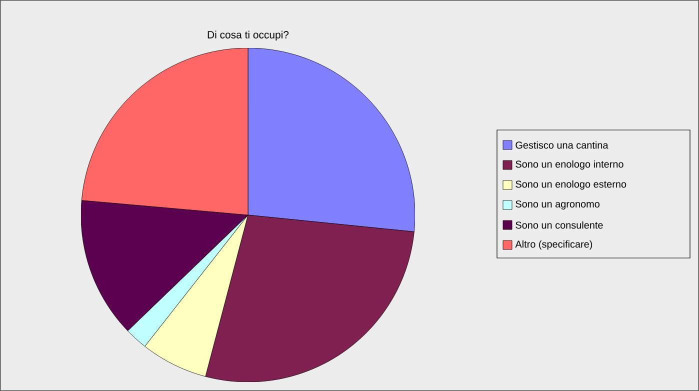  Describe the element at coordinates (553, 245) in the screenshot. I see `legend-label: Altro (specificare)` at that location.